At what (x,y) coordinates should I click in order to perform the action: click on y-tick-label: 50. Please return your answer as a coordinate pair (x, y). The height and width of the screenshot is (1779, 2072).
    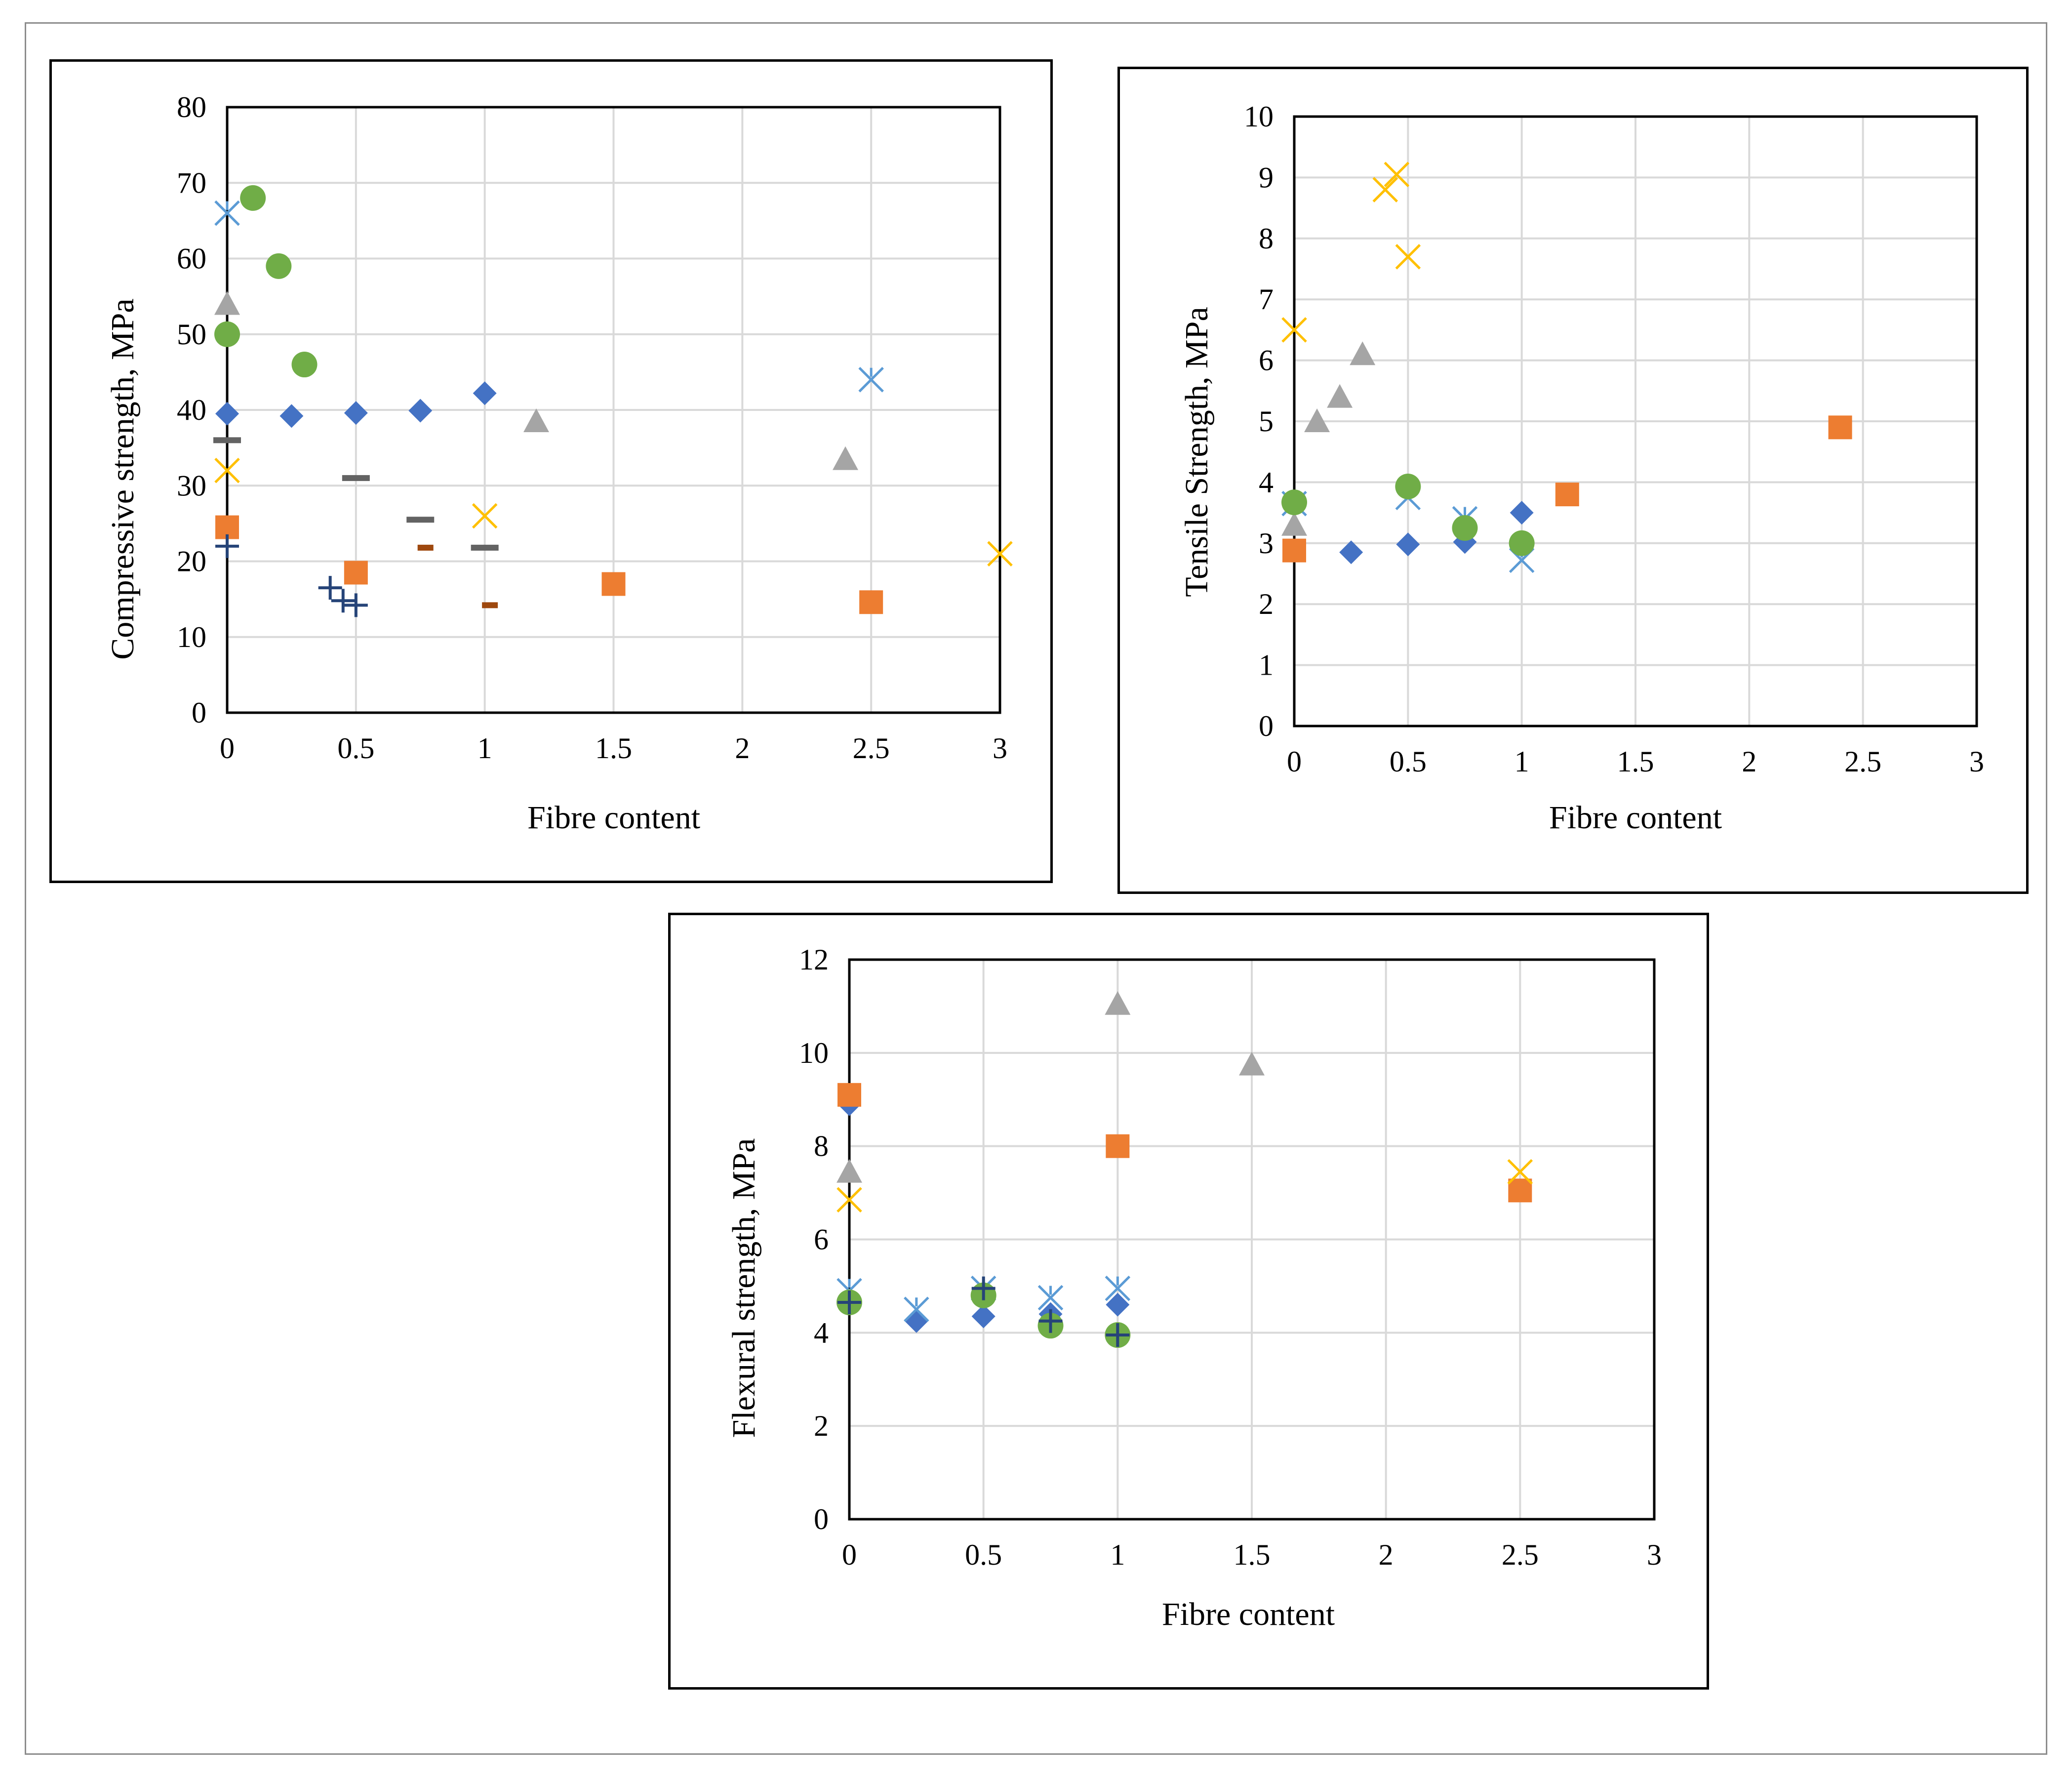
    Looking at the image, I should click on (191, 334).